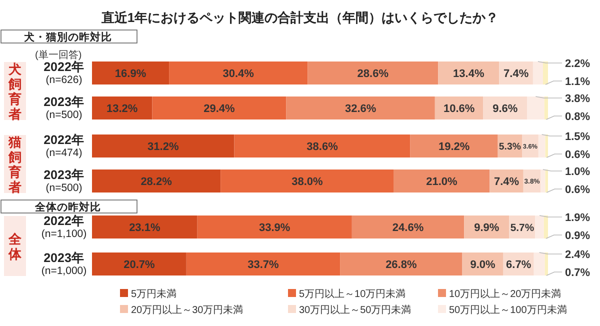 The image size is (600, 326). What do you see at coordinates (522, 228) in the screenshot?
I see `data-label: 5.7%` at bounding box center [522, 228].